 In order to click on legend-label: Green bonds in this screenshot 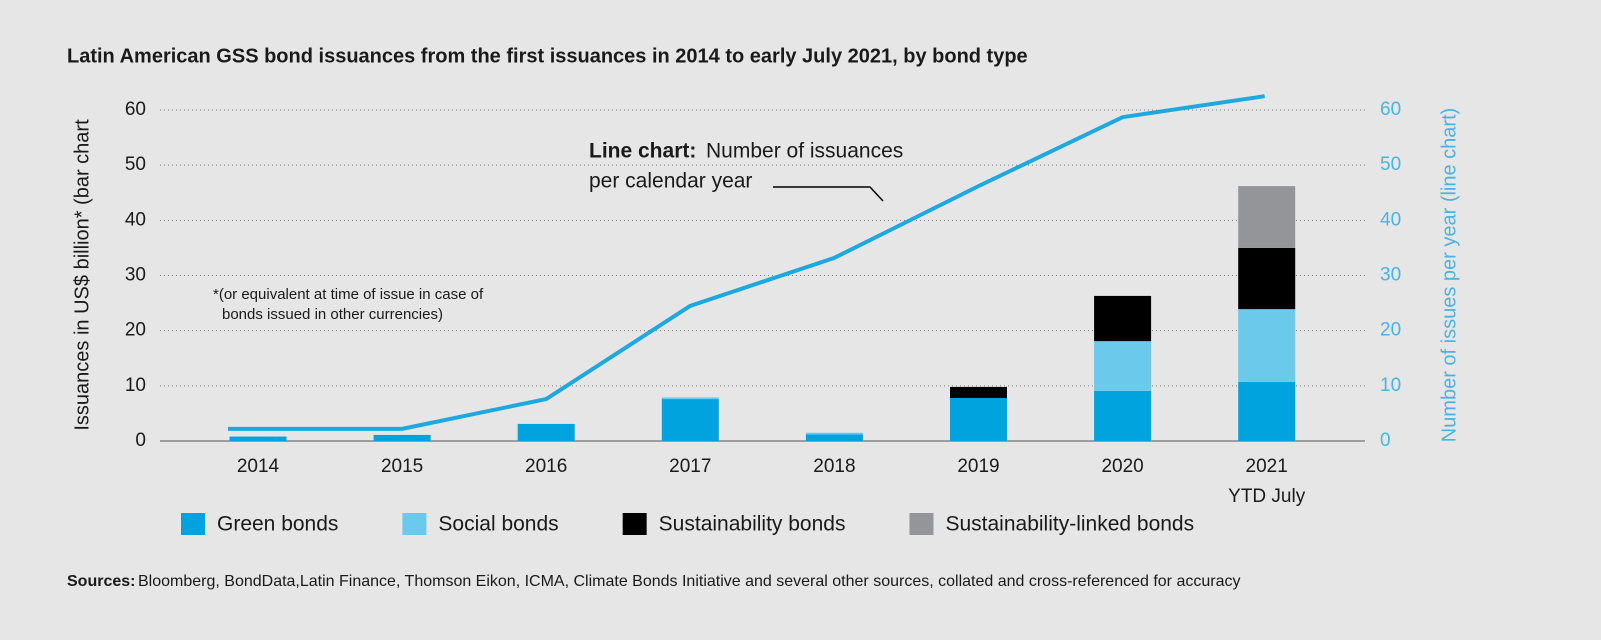, I will do `click(277, 524)`.